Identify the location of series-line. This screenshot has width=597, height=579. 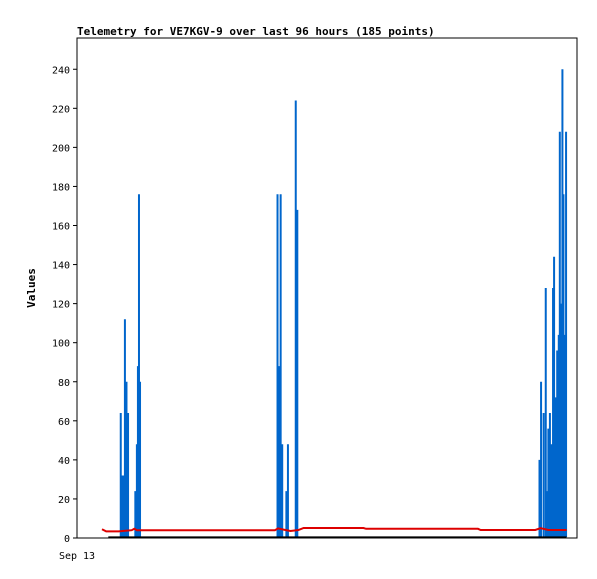
(334, 530).